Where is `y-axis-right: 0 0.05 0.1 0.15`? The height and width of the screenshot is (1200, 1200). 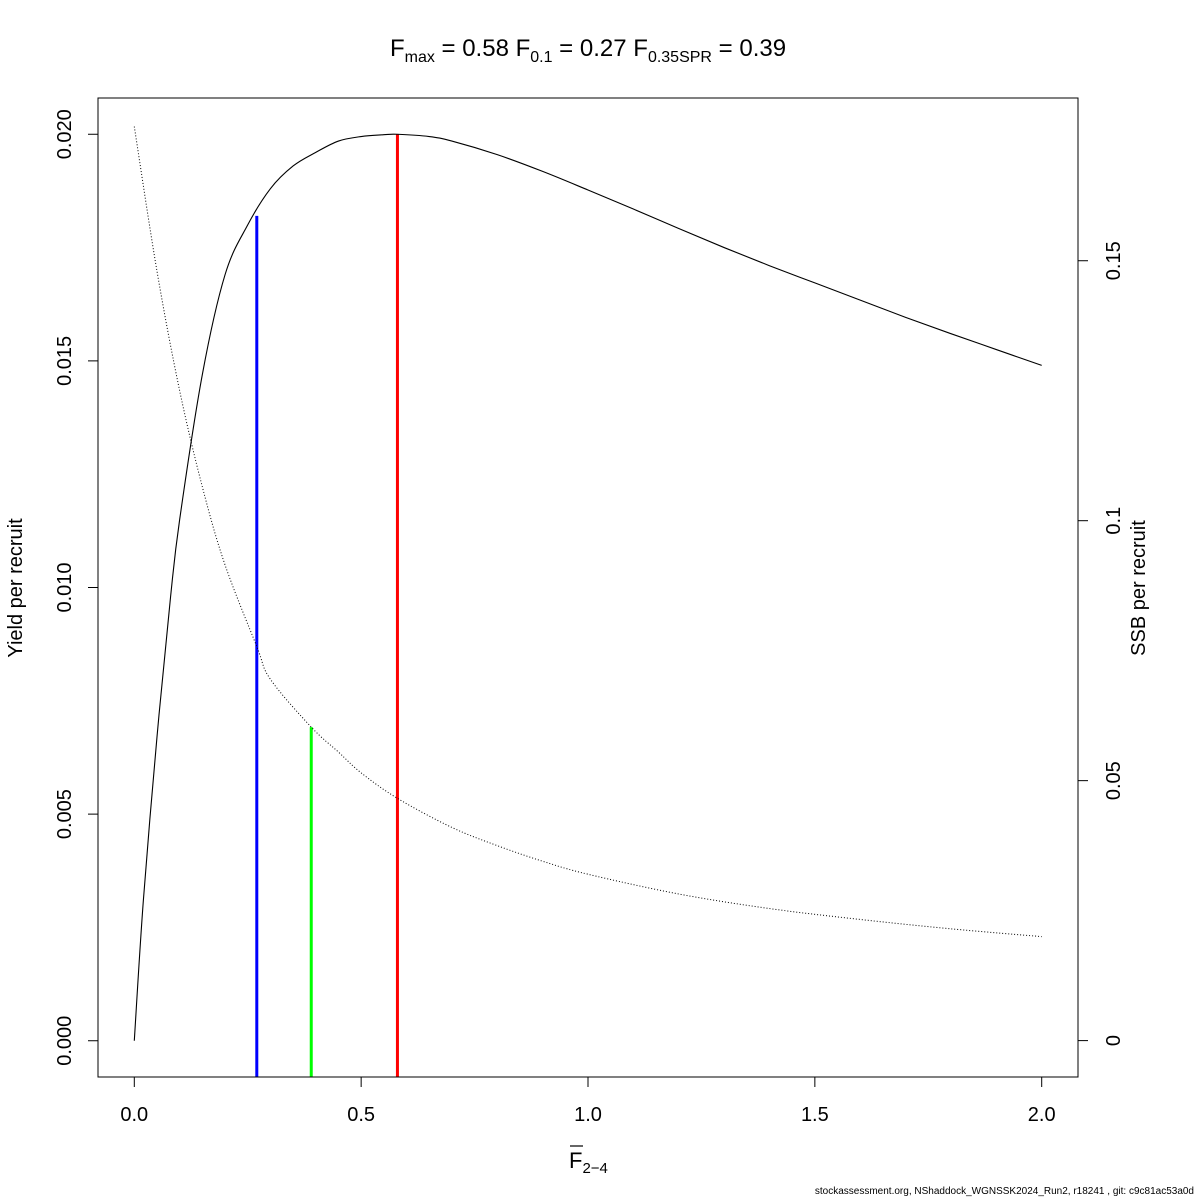
y-axis-right: 0 0.05 0.1 0.15 is located at coordinates (1101, 643).